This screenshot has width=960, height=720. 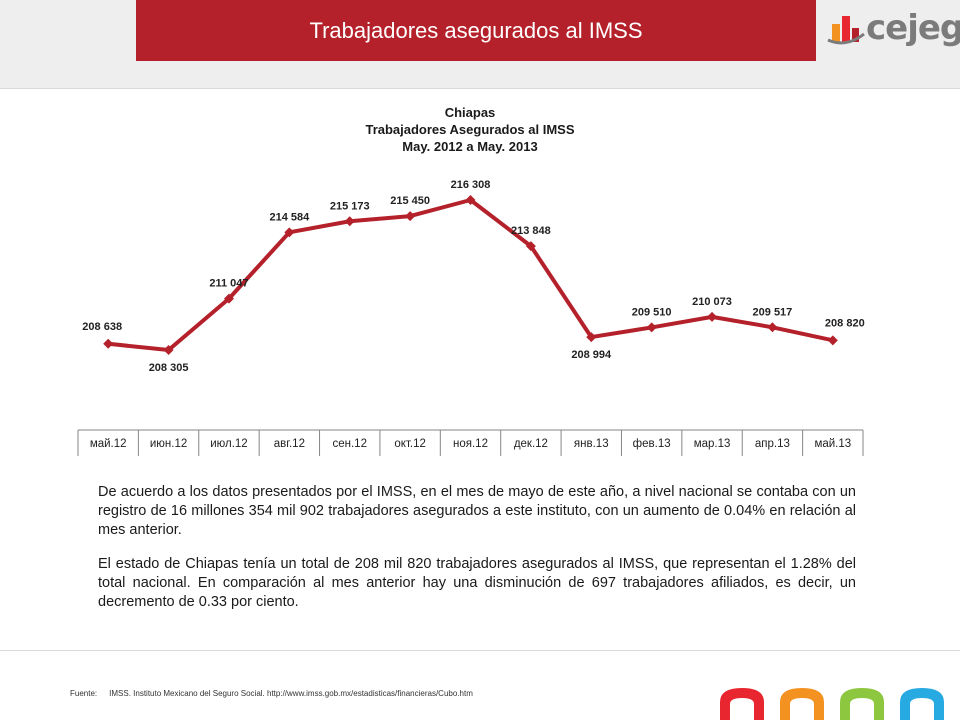 I want to click on x-tick-label: май.12, so click(x=108, y=444).